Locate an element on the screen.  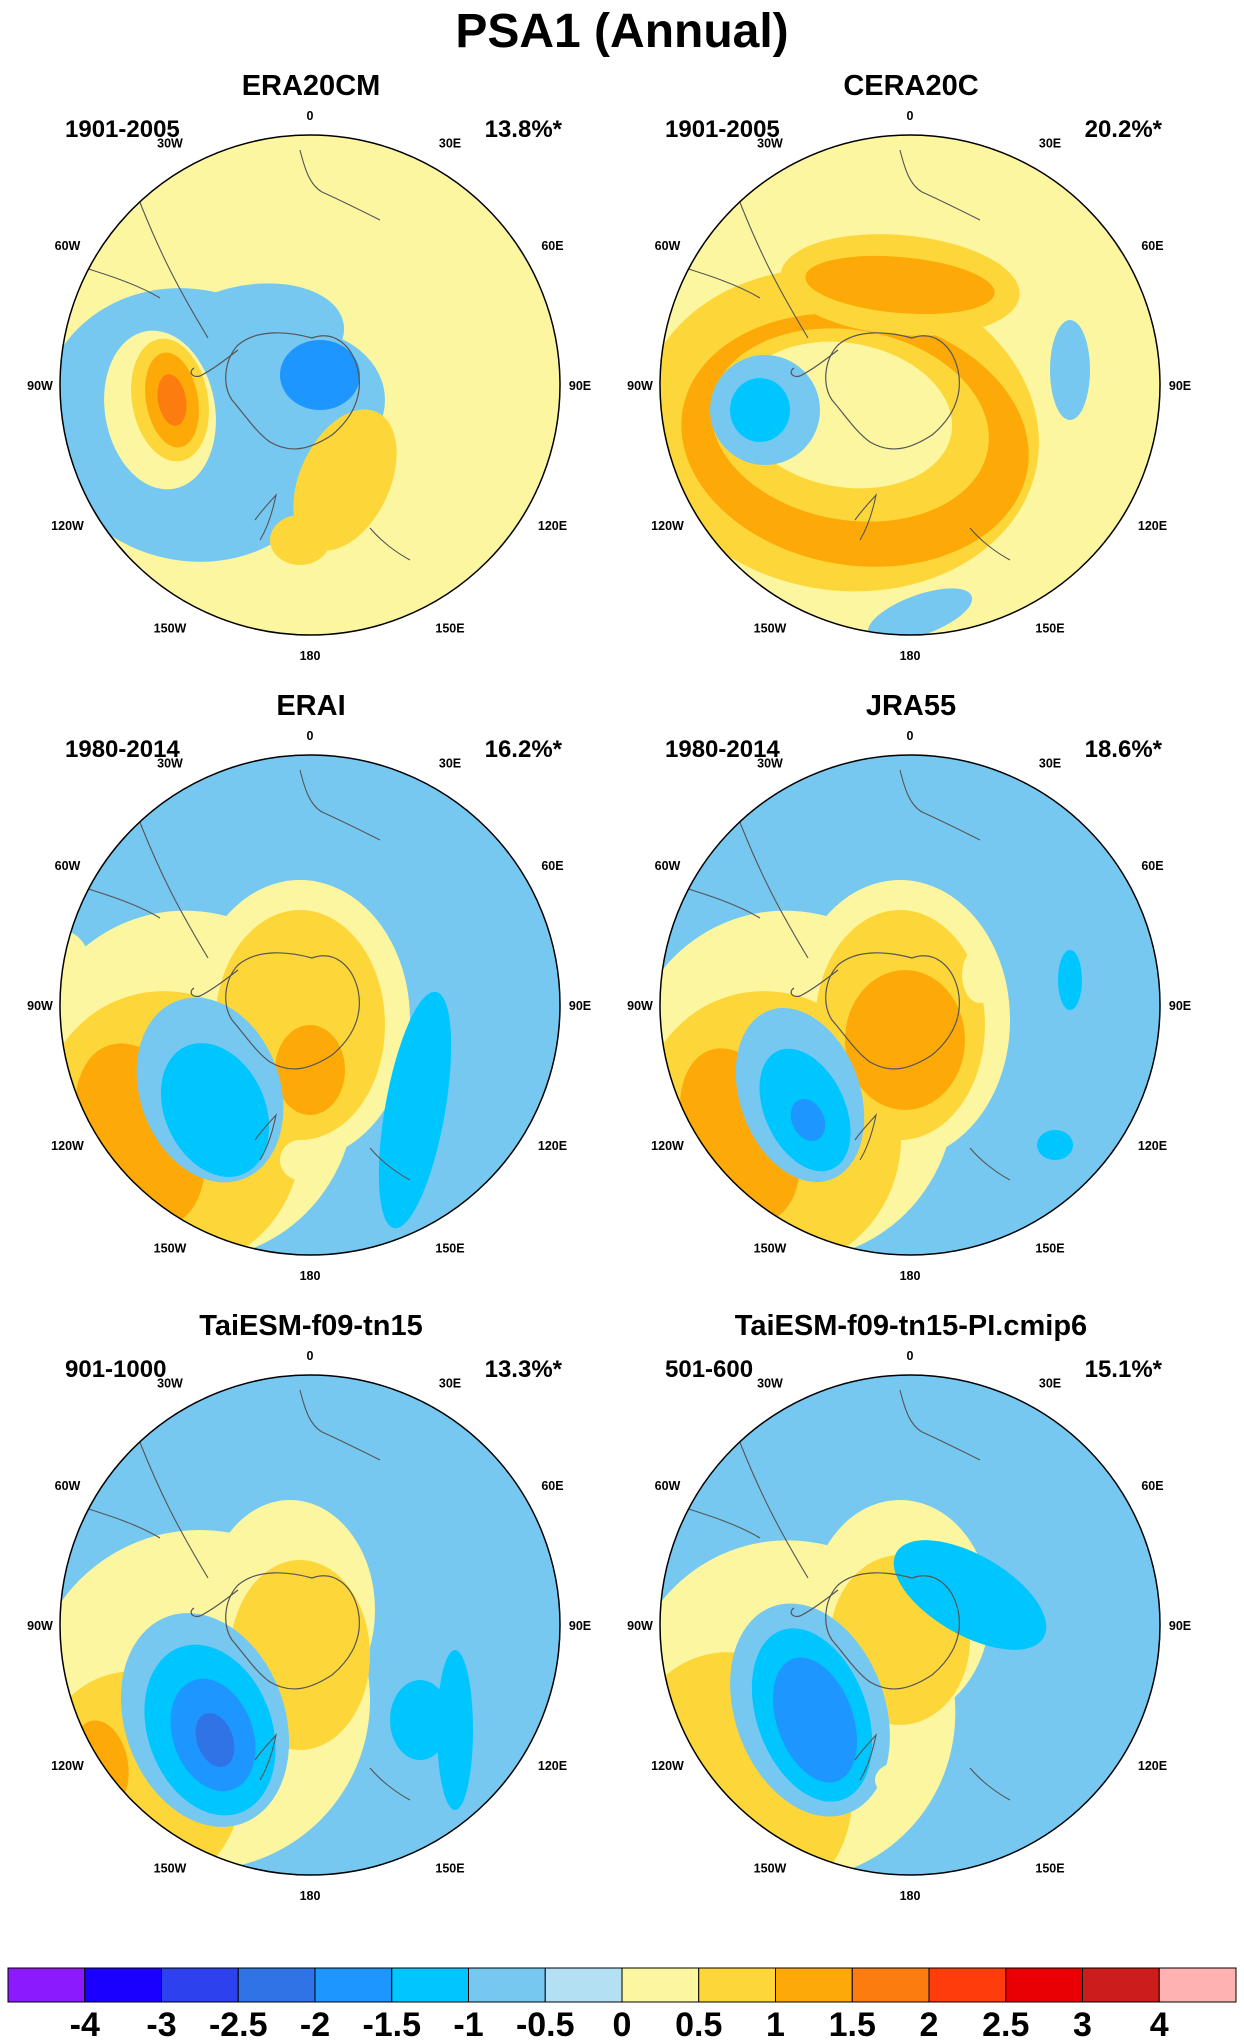
variance-label: 16.2%* is located at coordinates (523, 749).